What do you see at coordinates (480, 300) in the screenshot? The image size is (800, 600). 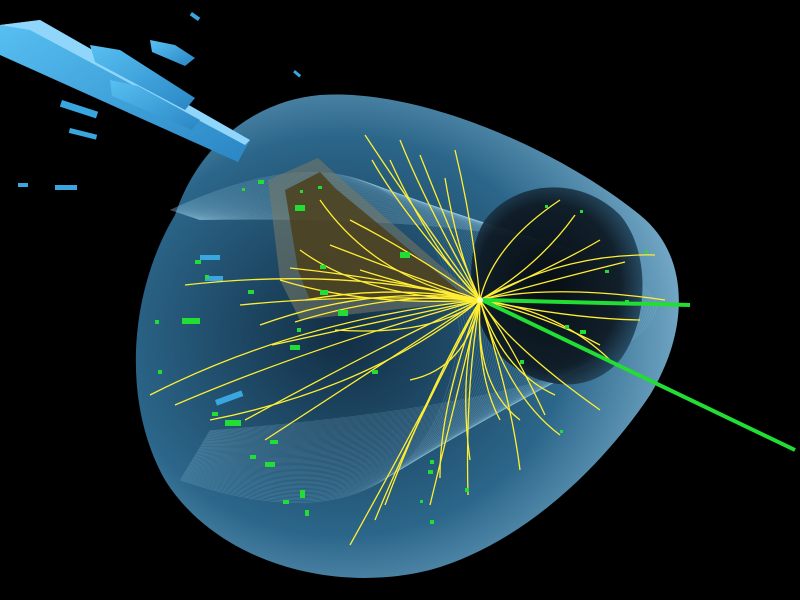 I see `collision-vertex` at bounding box center [480, 300].